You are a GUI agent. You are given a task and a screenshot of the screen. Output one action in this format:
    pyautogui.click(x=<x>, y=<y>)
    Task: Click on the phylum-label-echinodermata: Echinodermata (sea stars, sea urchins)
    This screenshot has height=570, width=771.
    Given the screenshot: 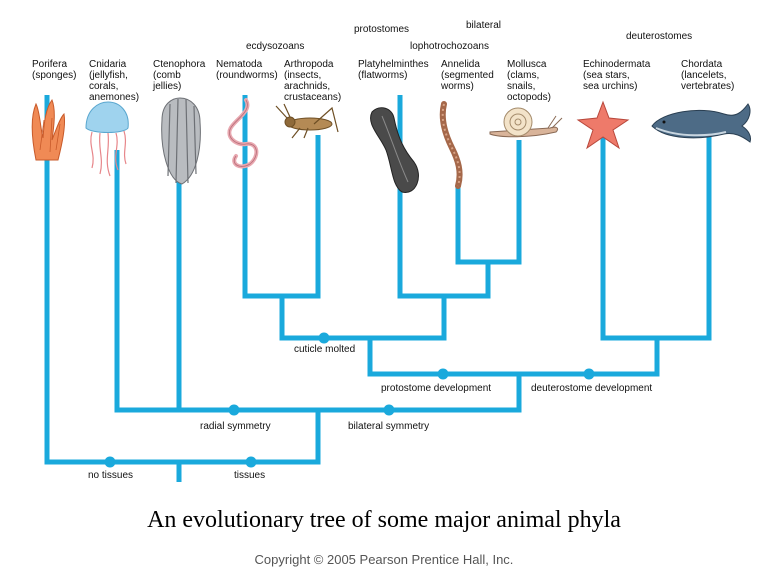 What is the action you would take?
    pyautogui.click(x=618, y=75)
    